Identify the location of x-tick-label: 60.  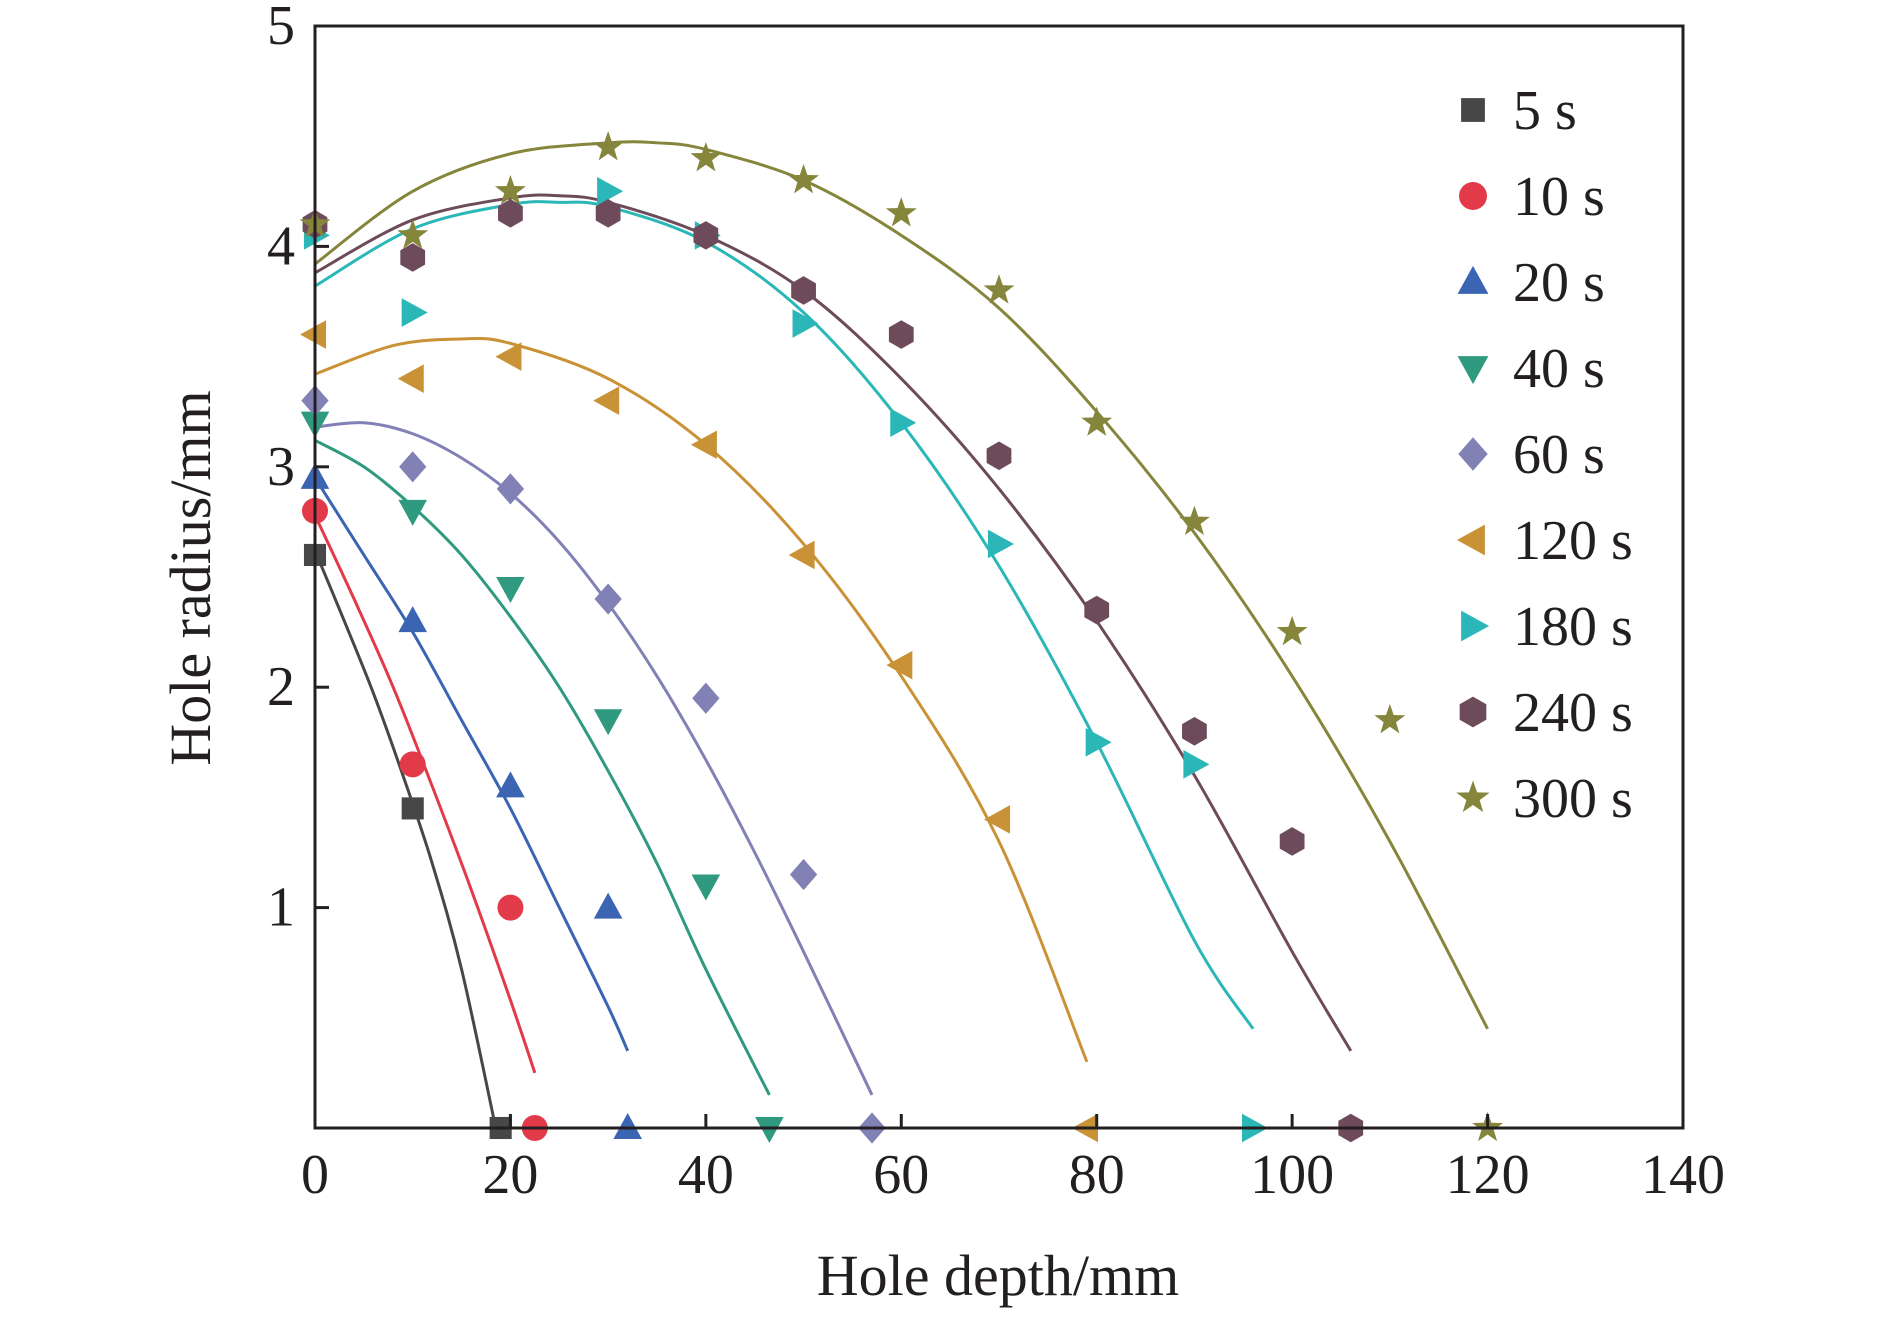
(901, 1175).